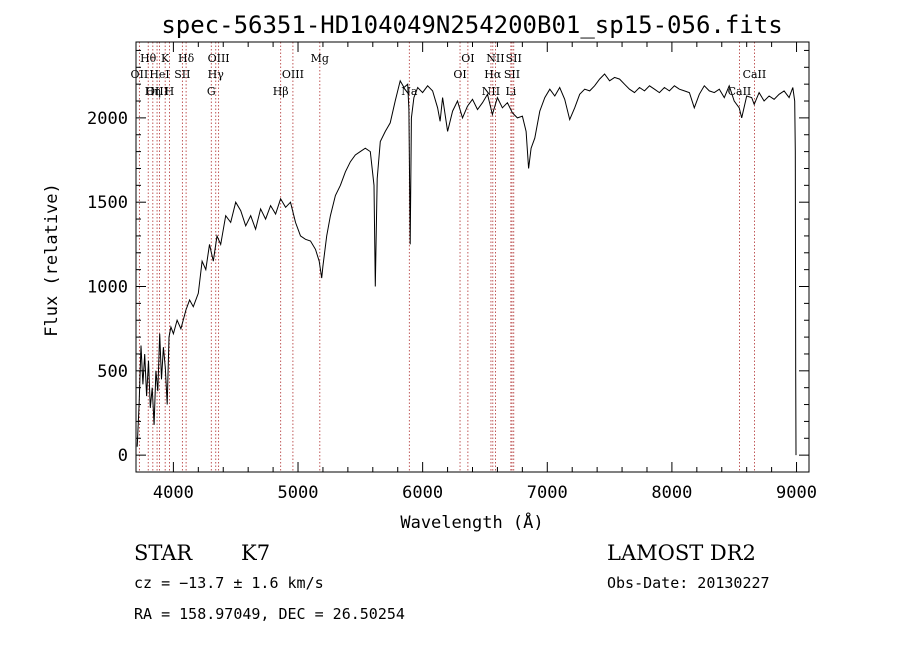  What do you see at coordinates (123, 456) in the screenshot?
I see `y-tick-label: 0` at bounding box center [123, 456].